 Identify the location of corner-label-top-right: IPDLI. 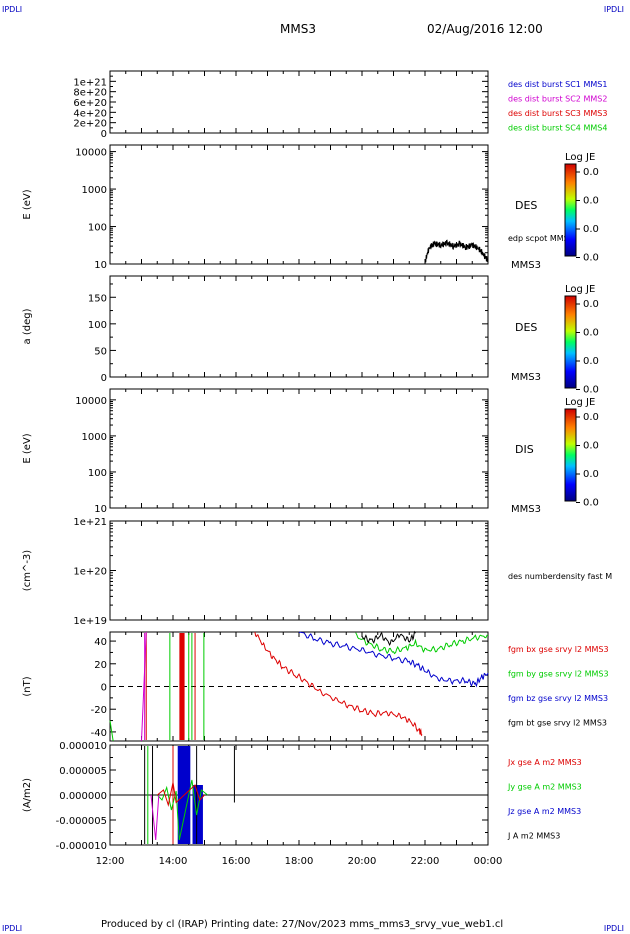
(613, 9).